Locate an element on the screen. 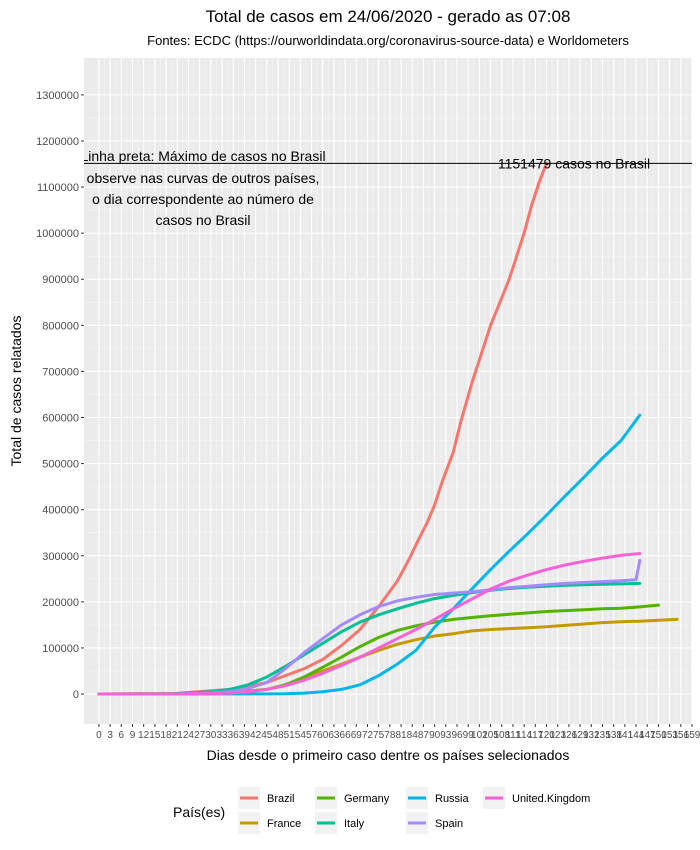  legend-label: Italy is located at coordinates (354, 824).